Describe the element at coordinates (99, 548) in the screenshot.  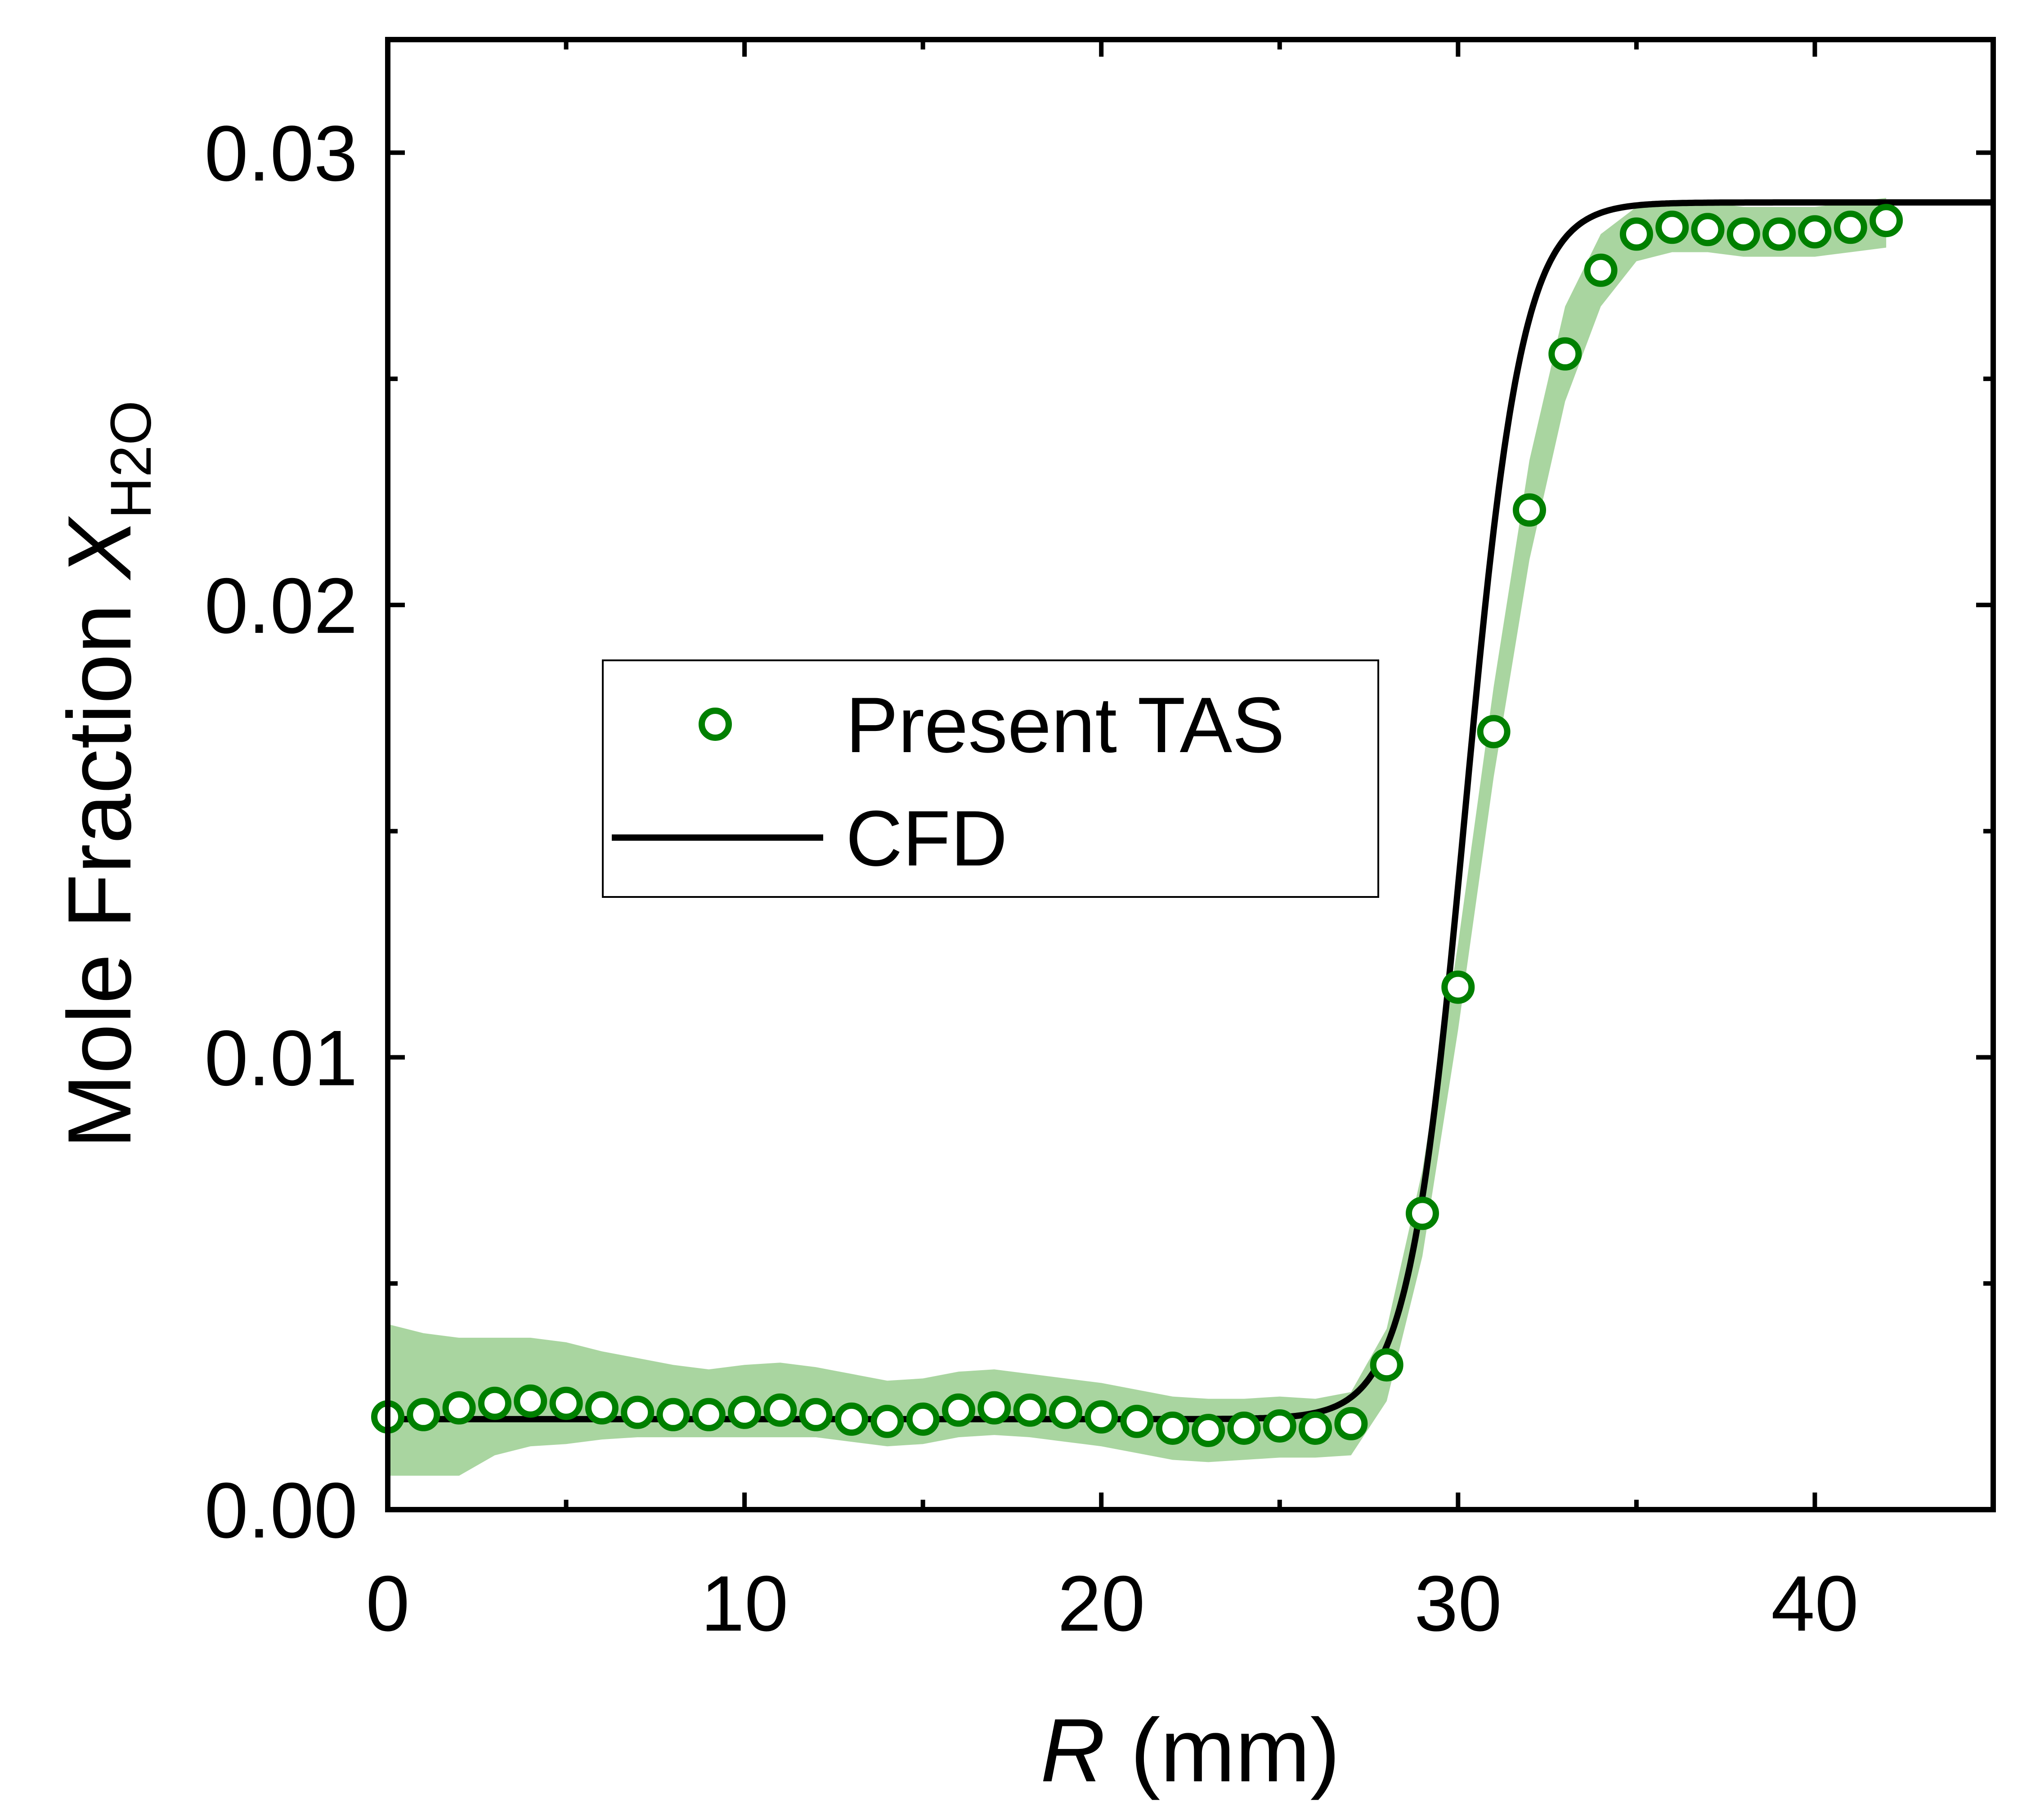
I see `y-axis-symbol: X` at that location.